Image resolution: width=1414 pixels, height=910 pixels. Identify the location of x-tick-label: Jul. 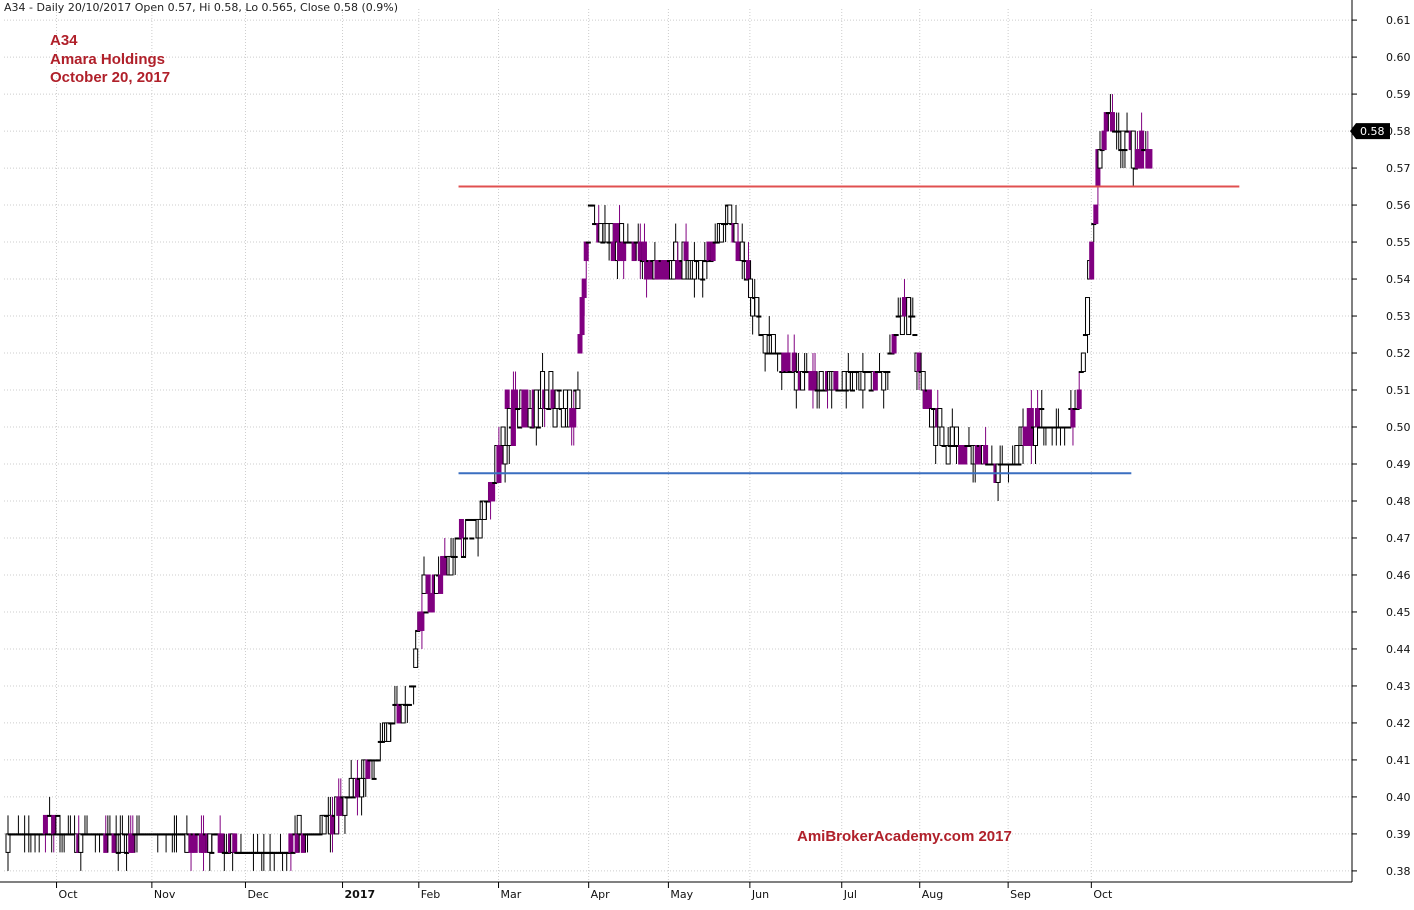
(850, 894).